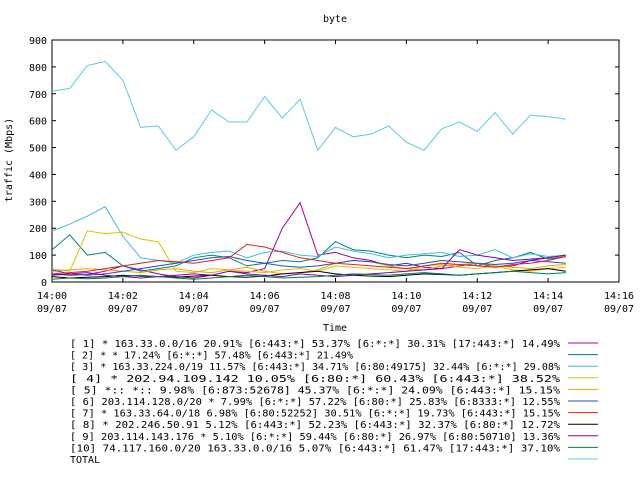 The image size is (640, 480). Describe the element at coordinates (123, 296) in the screenshot. I see `x-tick-time: 14:02` at that location.